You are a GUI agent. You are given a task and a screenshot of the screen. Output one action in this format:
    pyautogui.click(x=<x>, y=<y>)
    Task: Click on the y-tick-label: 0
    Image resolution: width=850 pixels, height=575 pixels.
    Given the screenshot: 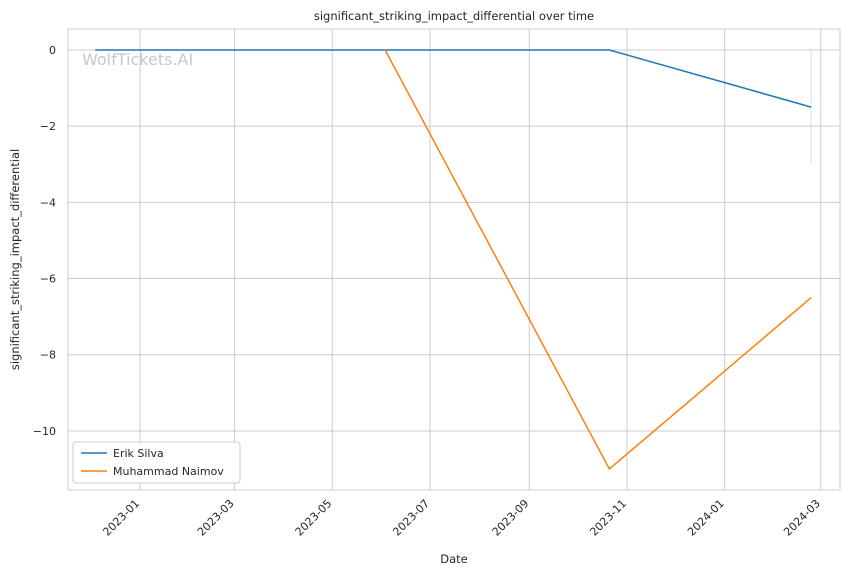 What is the action you would take?
    pyautogui.click(x=52, y=50)
    